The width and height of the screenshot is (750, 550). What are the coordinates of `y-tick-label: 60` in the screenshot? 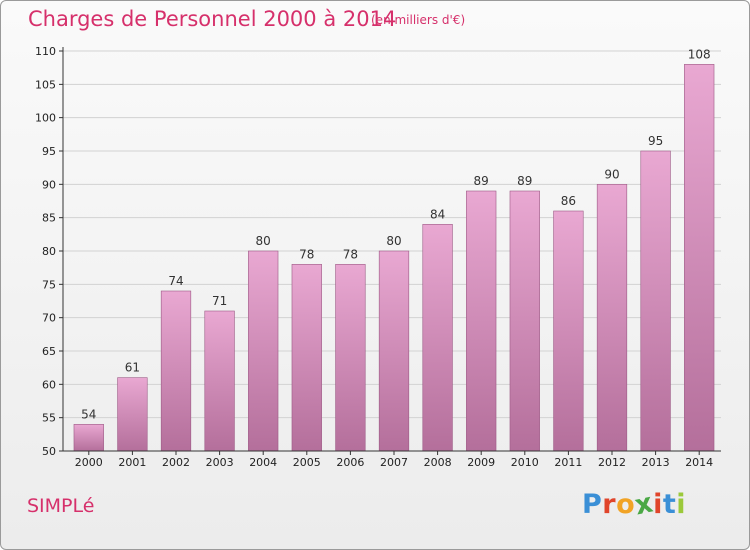 It's located at (49, 384).